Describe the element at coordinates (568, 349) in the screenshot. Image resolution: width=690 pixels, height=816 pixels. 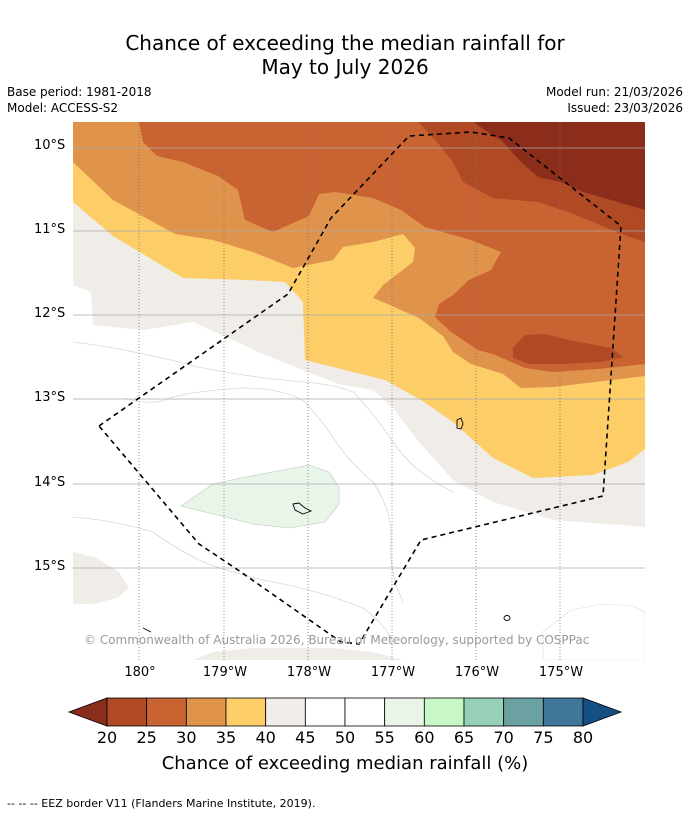
I see `region-20-25-blob` at that location.